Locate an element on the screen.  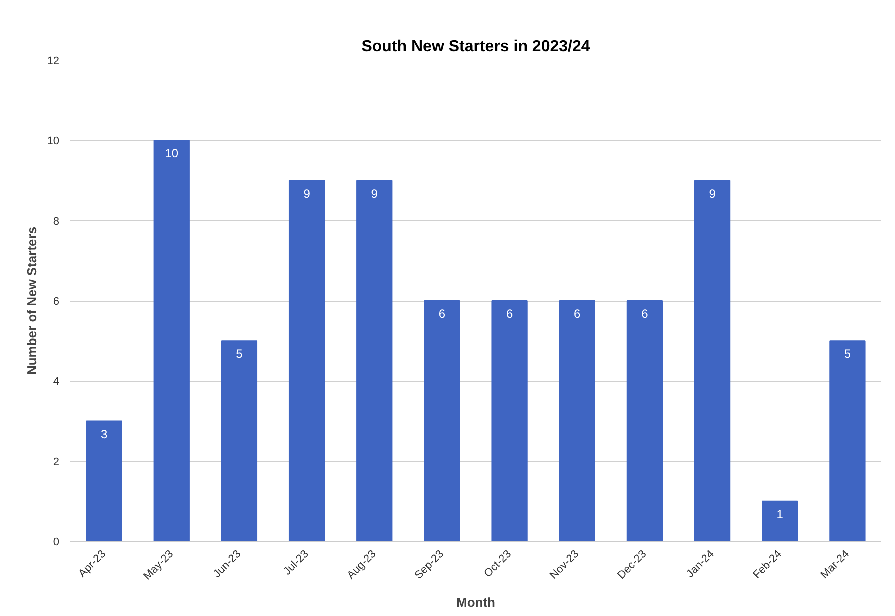
data-label: 10 is located at coordinates (172, 153).